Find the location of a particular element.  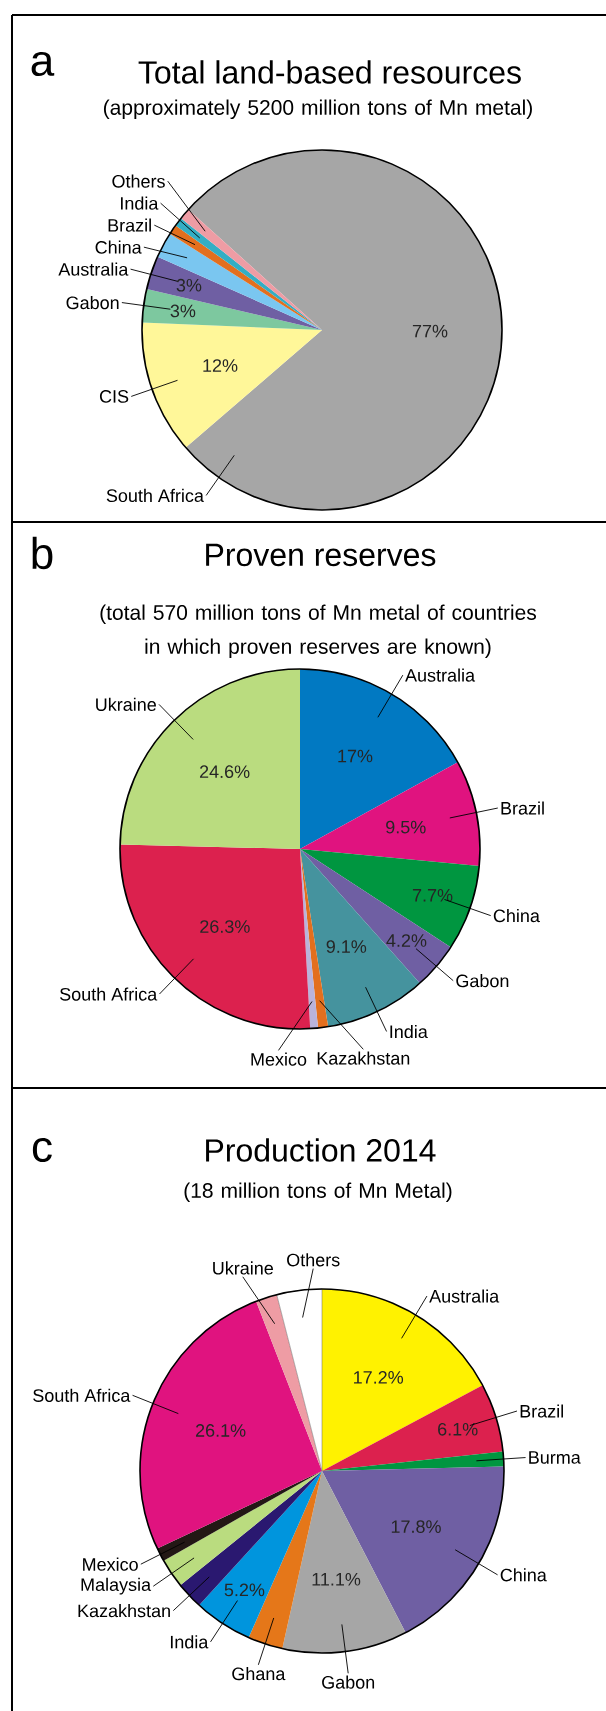

data-label: 9.5% is located at coordinates (406, 827).